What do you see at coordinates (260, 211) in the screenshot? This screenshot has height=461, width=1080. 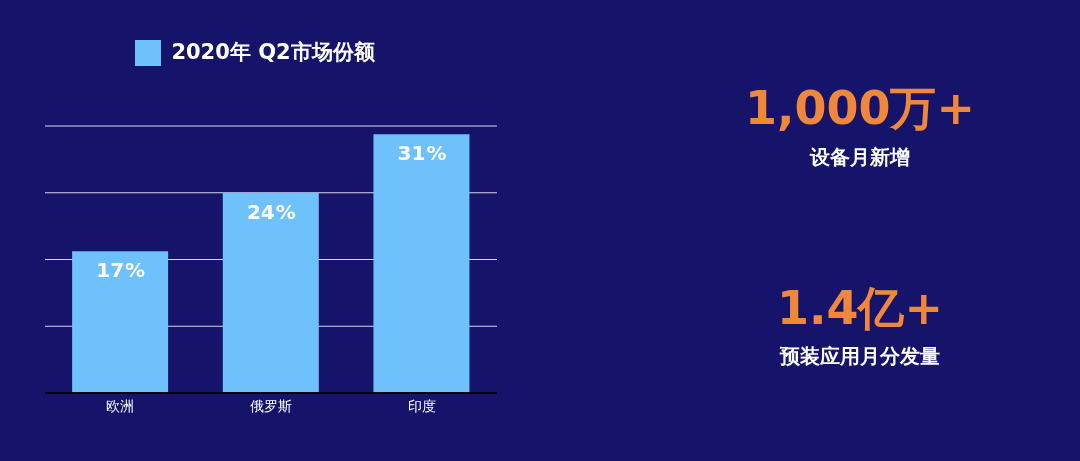 I see `data-label: 24` at bounding box center [260, 211].